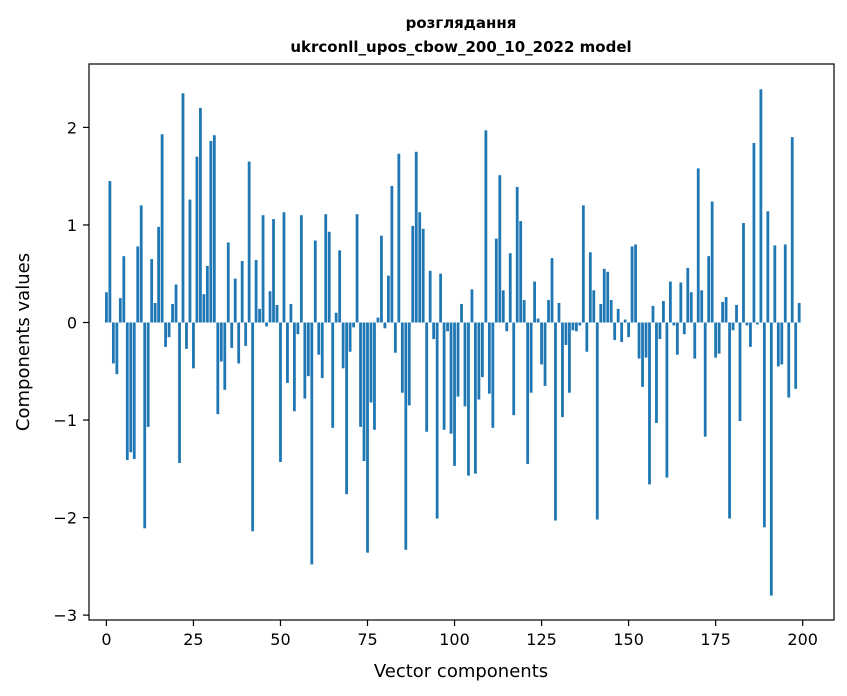 This screenshot has height=696, width=847. What do you see at coordinates (65, 420) in the screenshot?
I see `y-tick-label--1: −1` at bounding box center [65, 420].